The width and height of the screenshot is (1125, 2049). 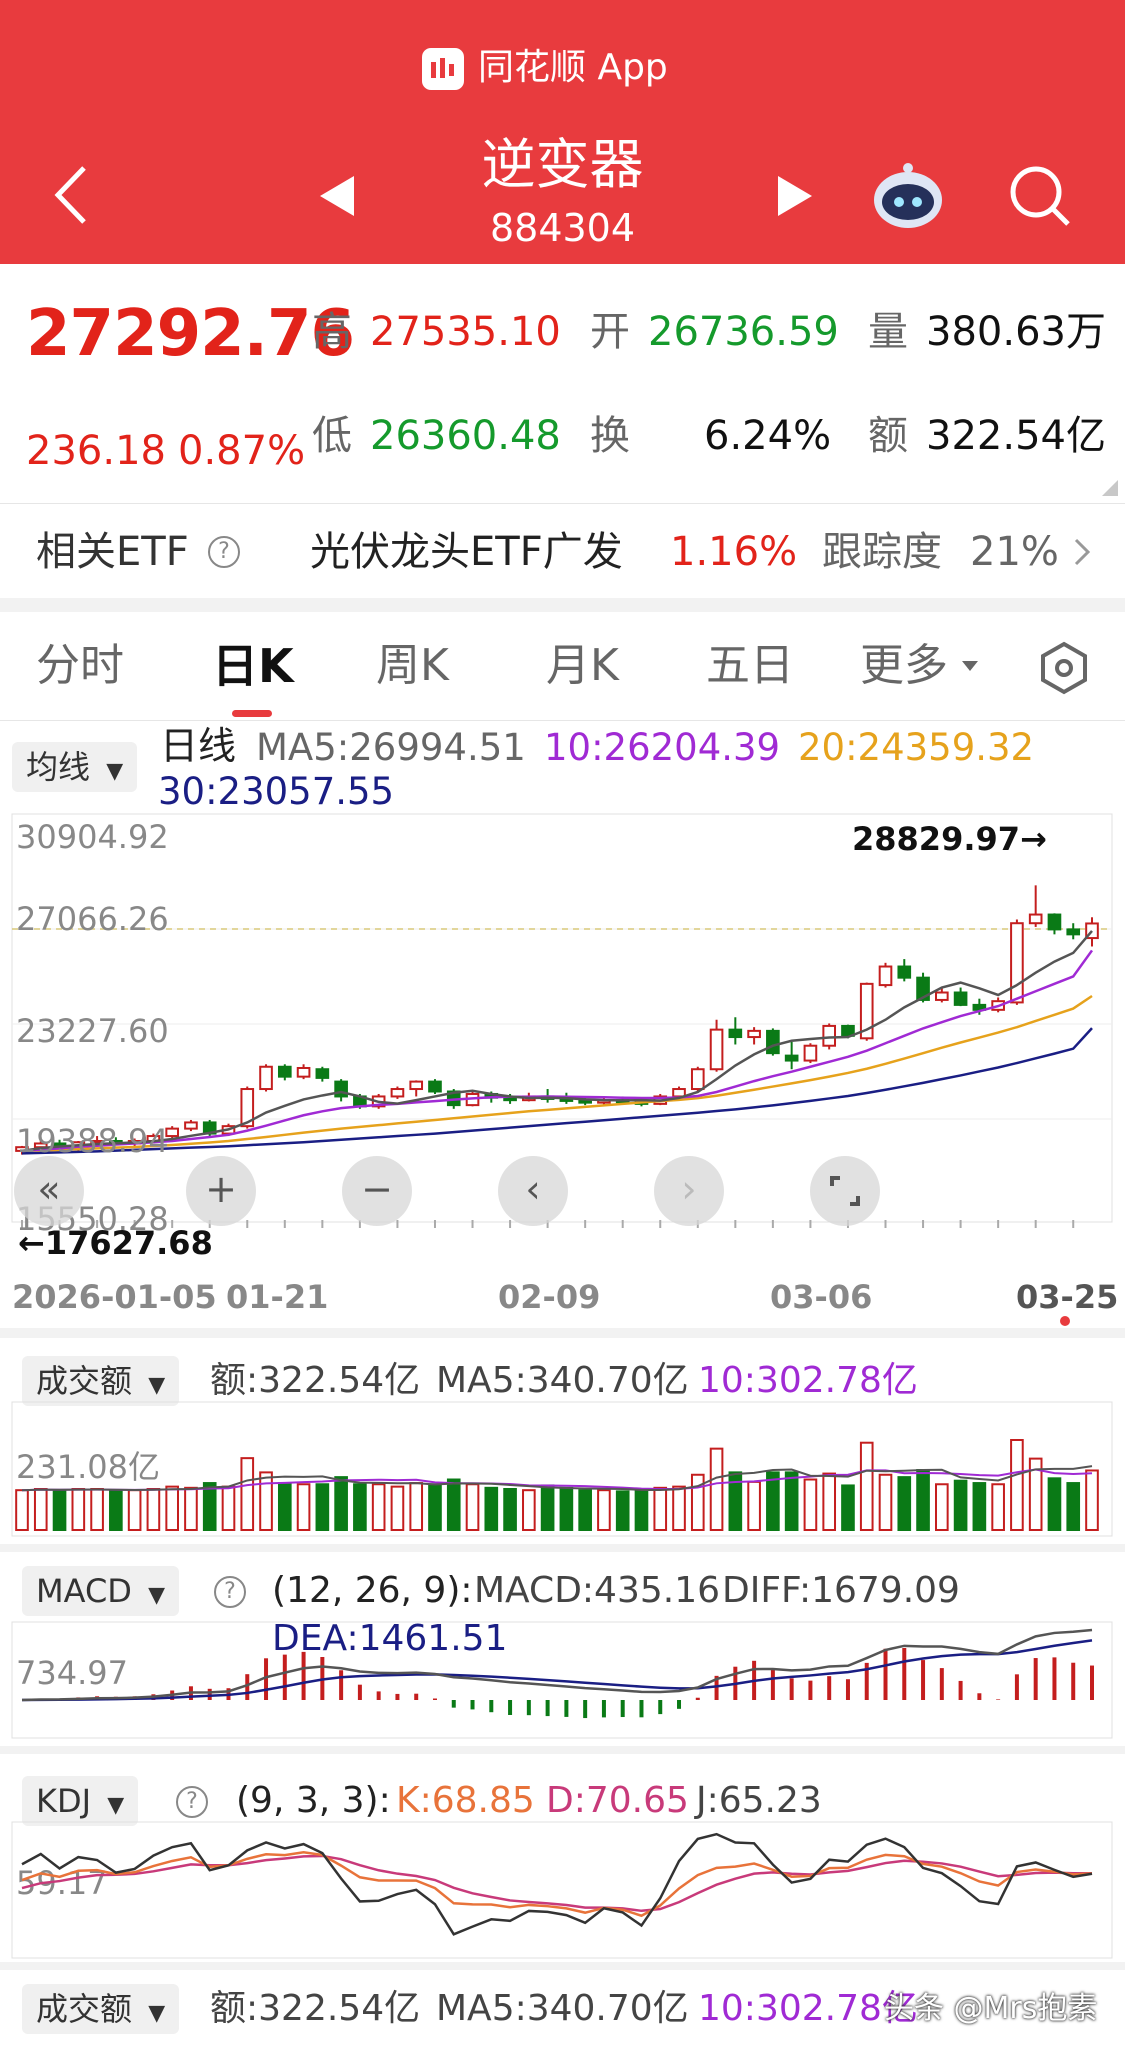 I want to click on kdj-params: (9, 3, 3):, so click(x=313, y=1800).